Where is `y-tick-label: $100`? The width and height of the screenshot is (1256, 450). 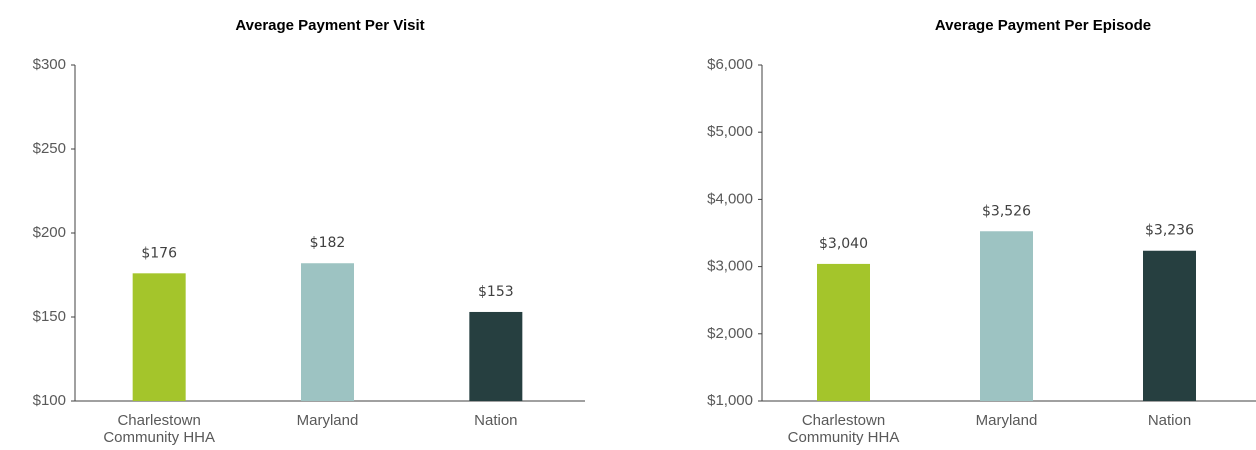
y-tick-label: $100 is located at coordinates (49, 400).